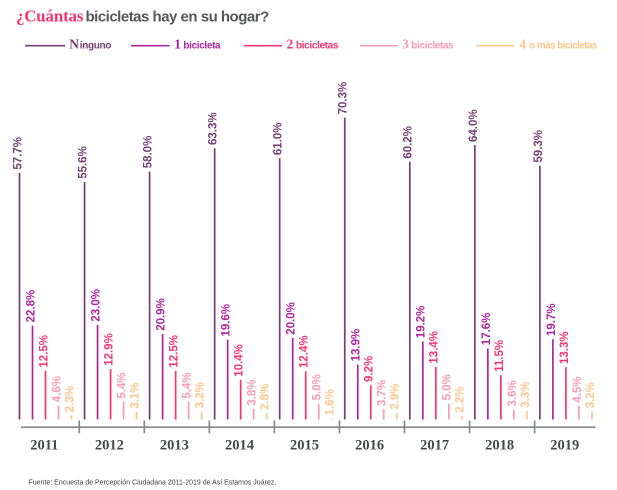 This screenshot has height=490, width=617. What do you see at coordinates (357, 345) in the screenshot?
I see `svg-text: 13.9%` at bounding box center [357, 345].